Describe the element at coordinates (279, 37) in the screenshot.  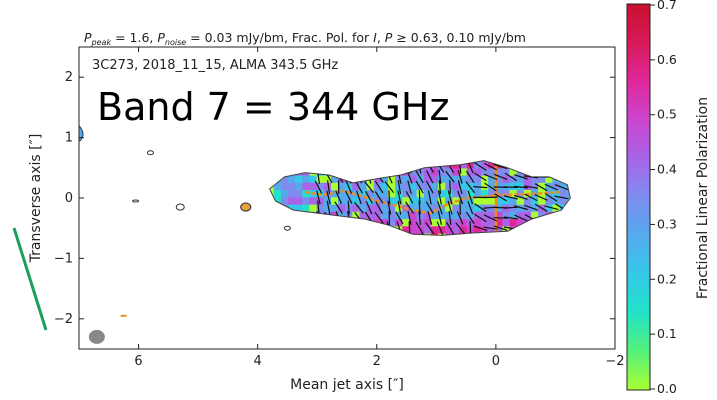
I see `header-noise-val: = 0.03 mJy/bm, Frac. Pol. for` at that location.